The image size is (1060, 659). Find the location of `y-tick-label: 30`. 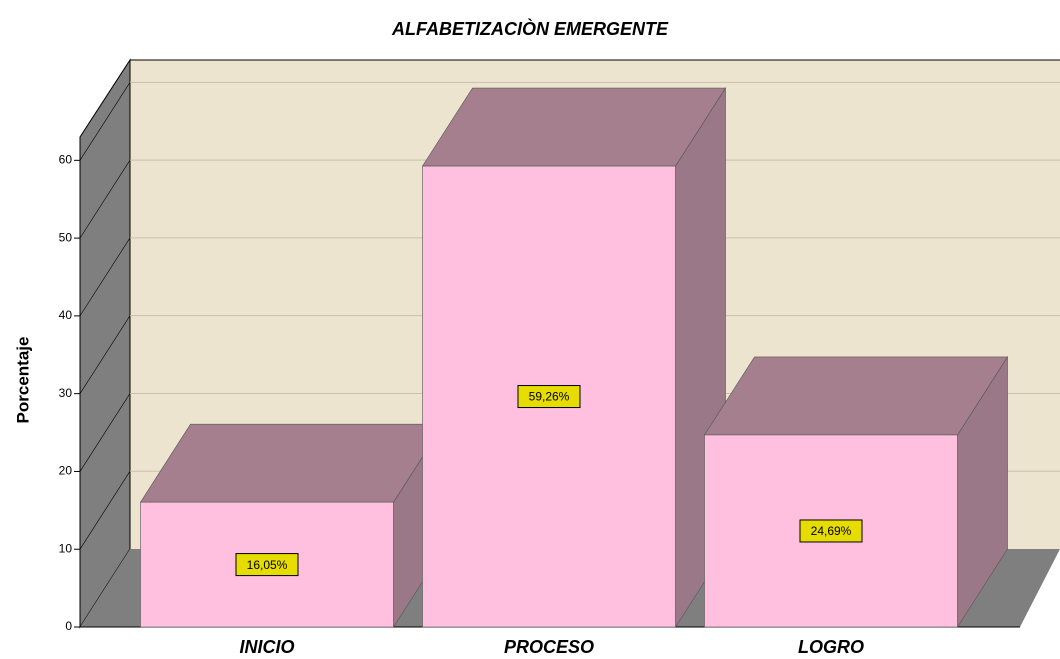

y-tick-label: 30 is located at coordinates (66, 393).